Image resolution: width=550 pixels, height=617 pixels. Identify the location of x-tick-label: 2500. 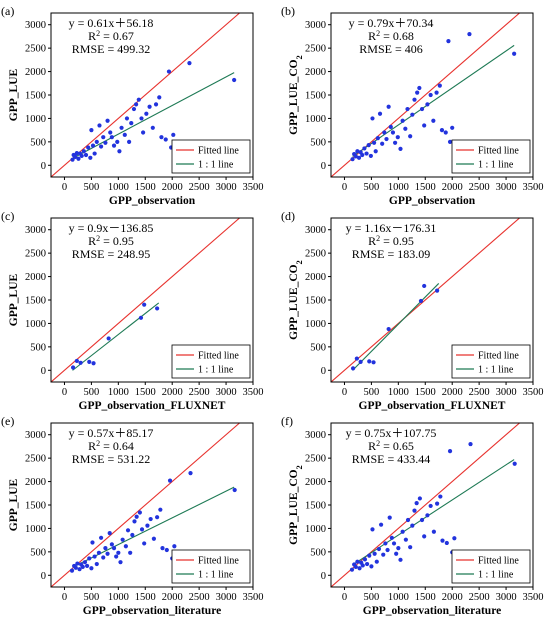
(199, 597).